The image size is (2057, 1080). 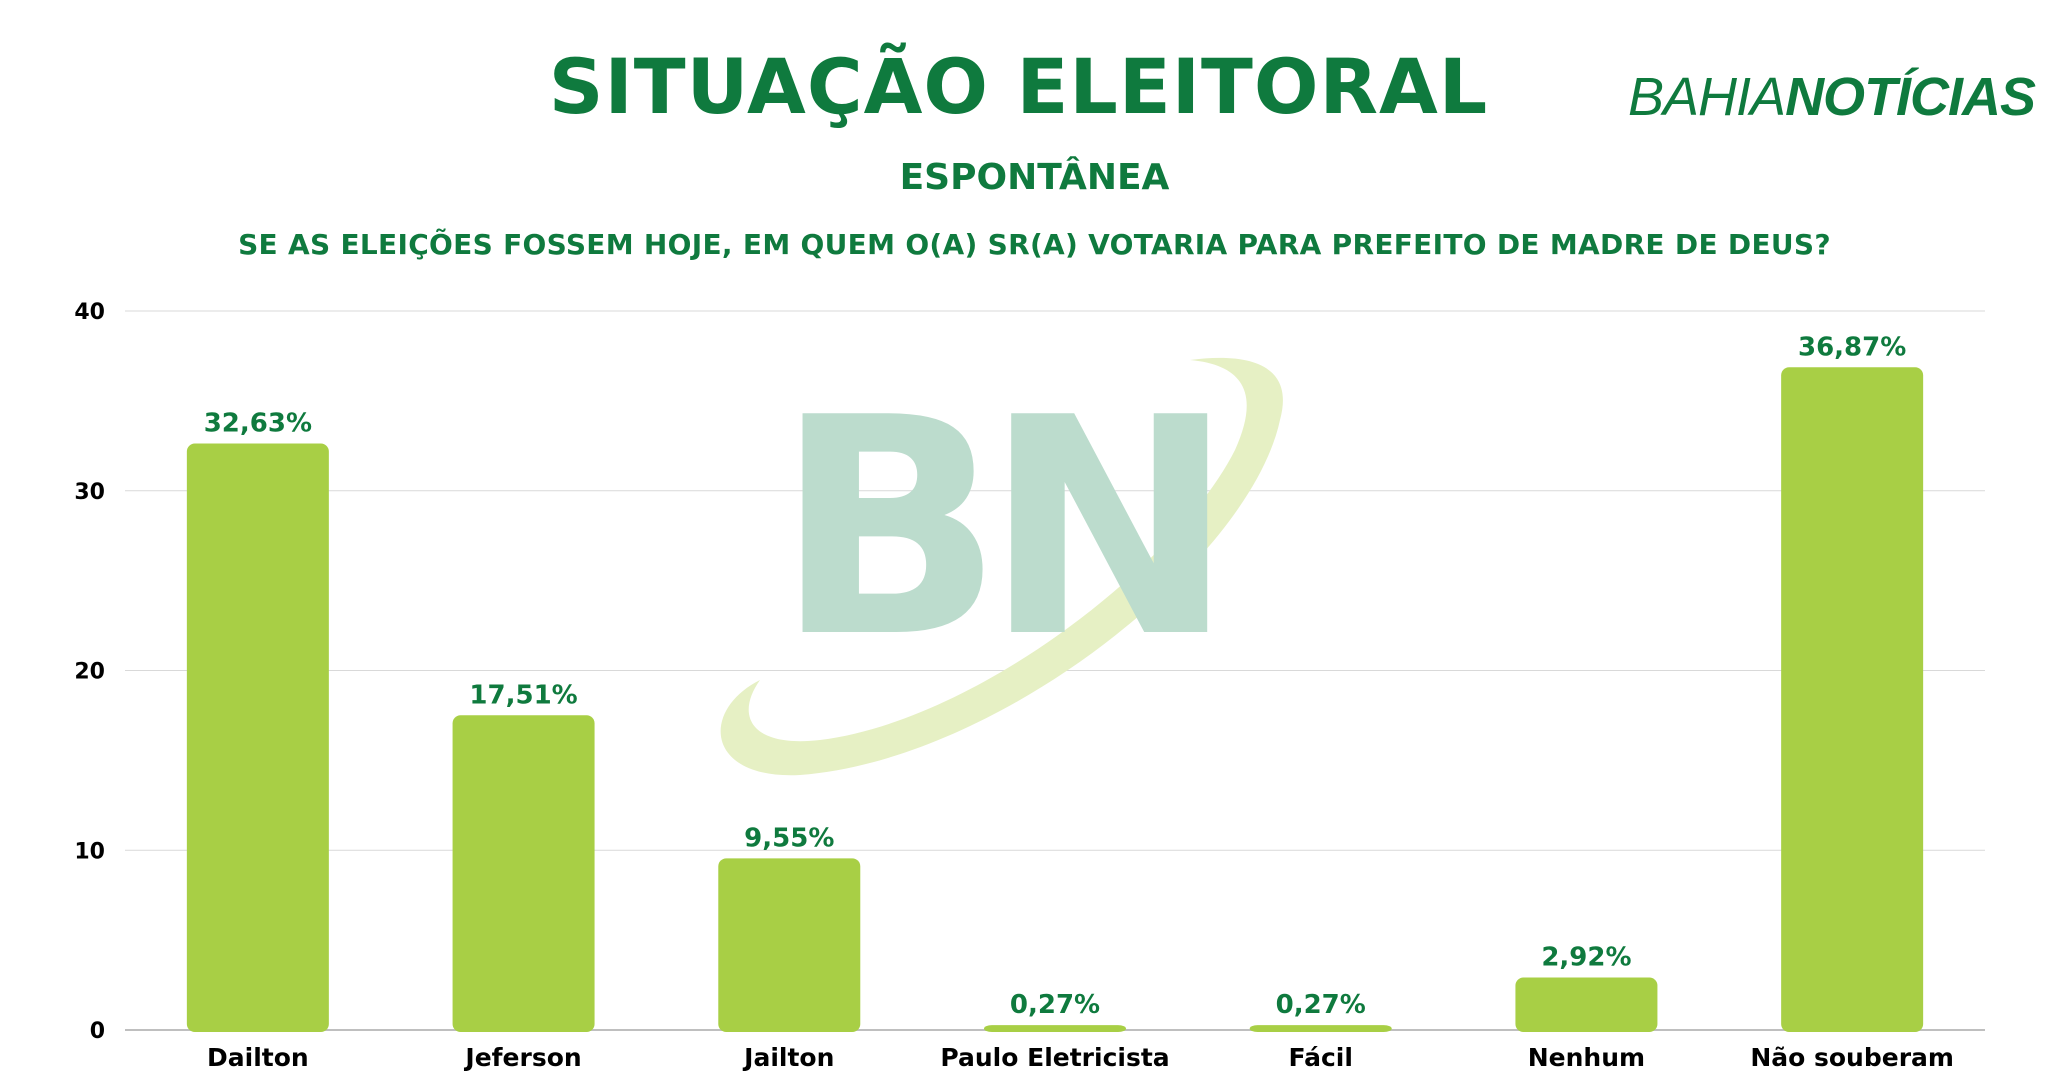 What do you see at coordinates (1852, 1057) in the screenshot?
I see `x-tick-label: Não souberam` at bounding box center [1852, 1057].